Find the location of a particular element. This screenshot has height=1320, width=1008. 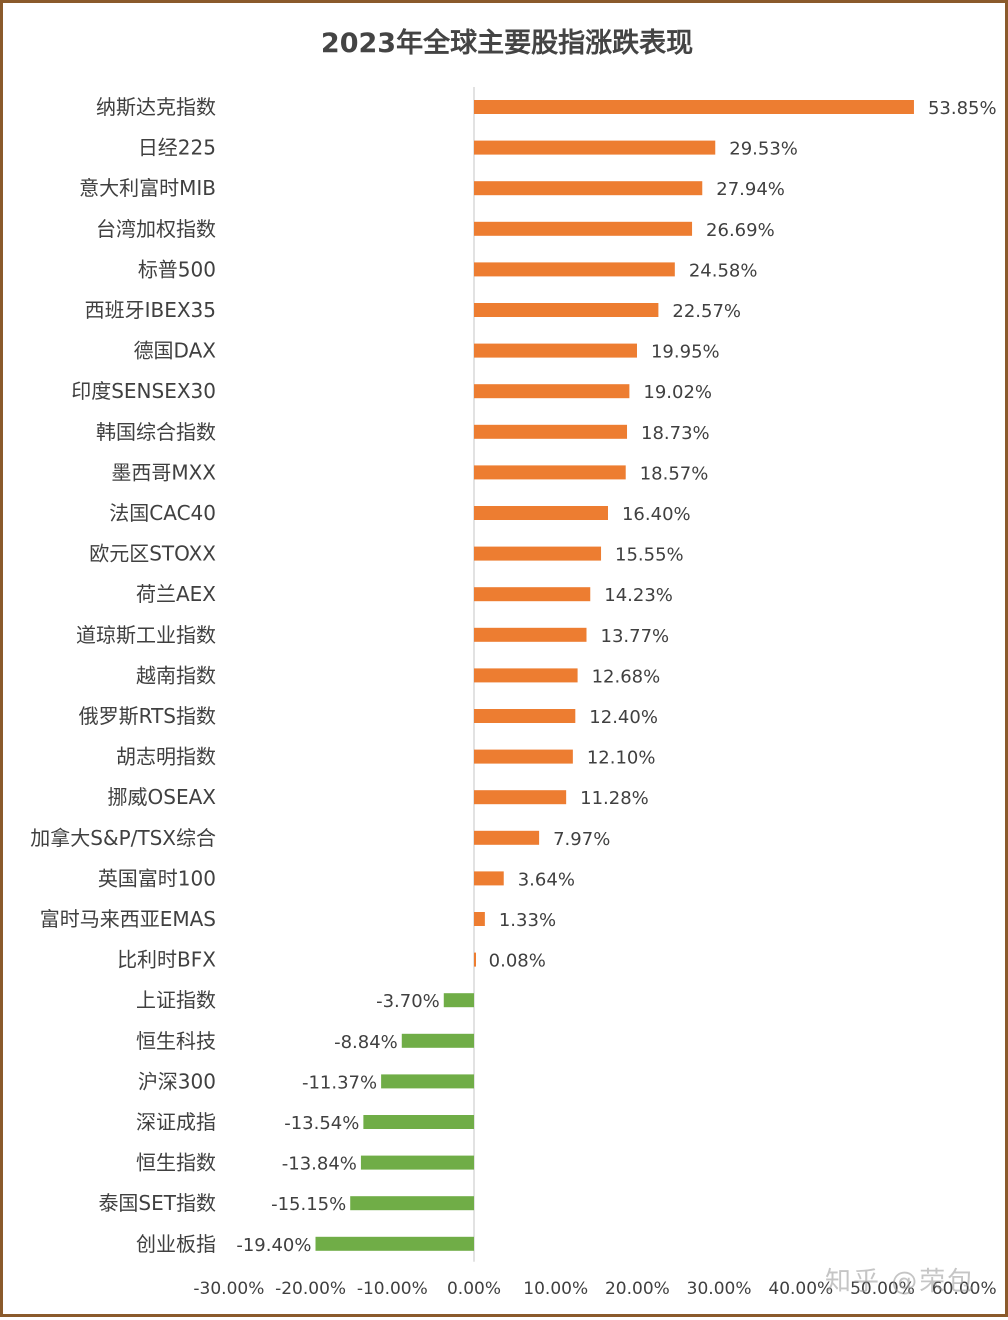

x-tick-label: 30.00% is located at coordinates (719, 1289).